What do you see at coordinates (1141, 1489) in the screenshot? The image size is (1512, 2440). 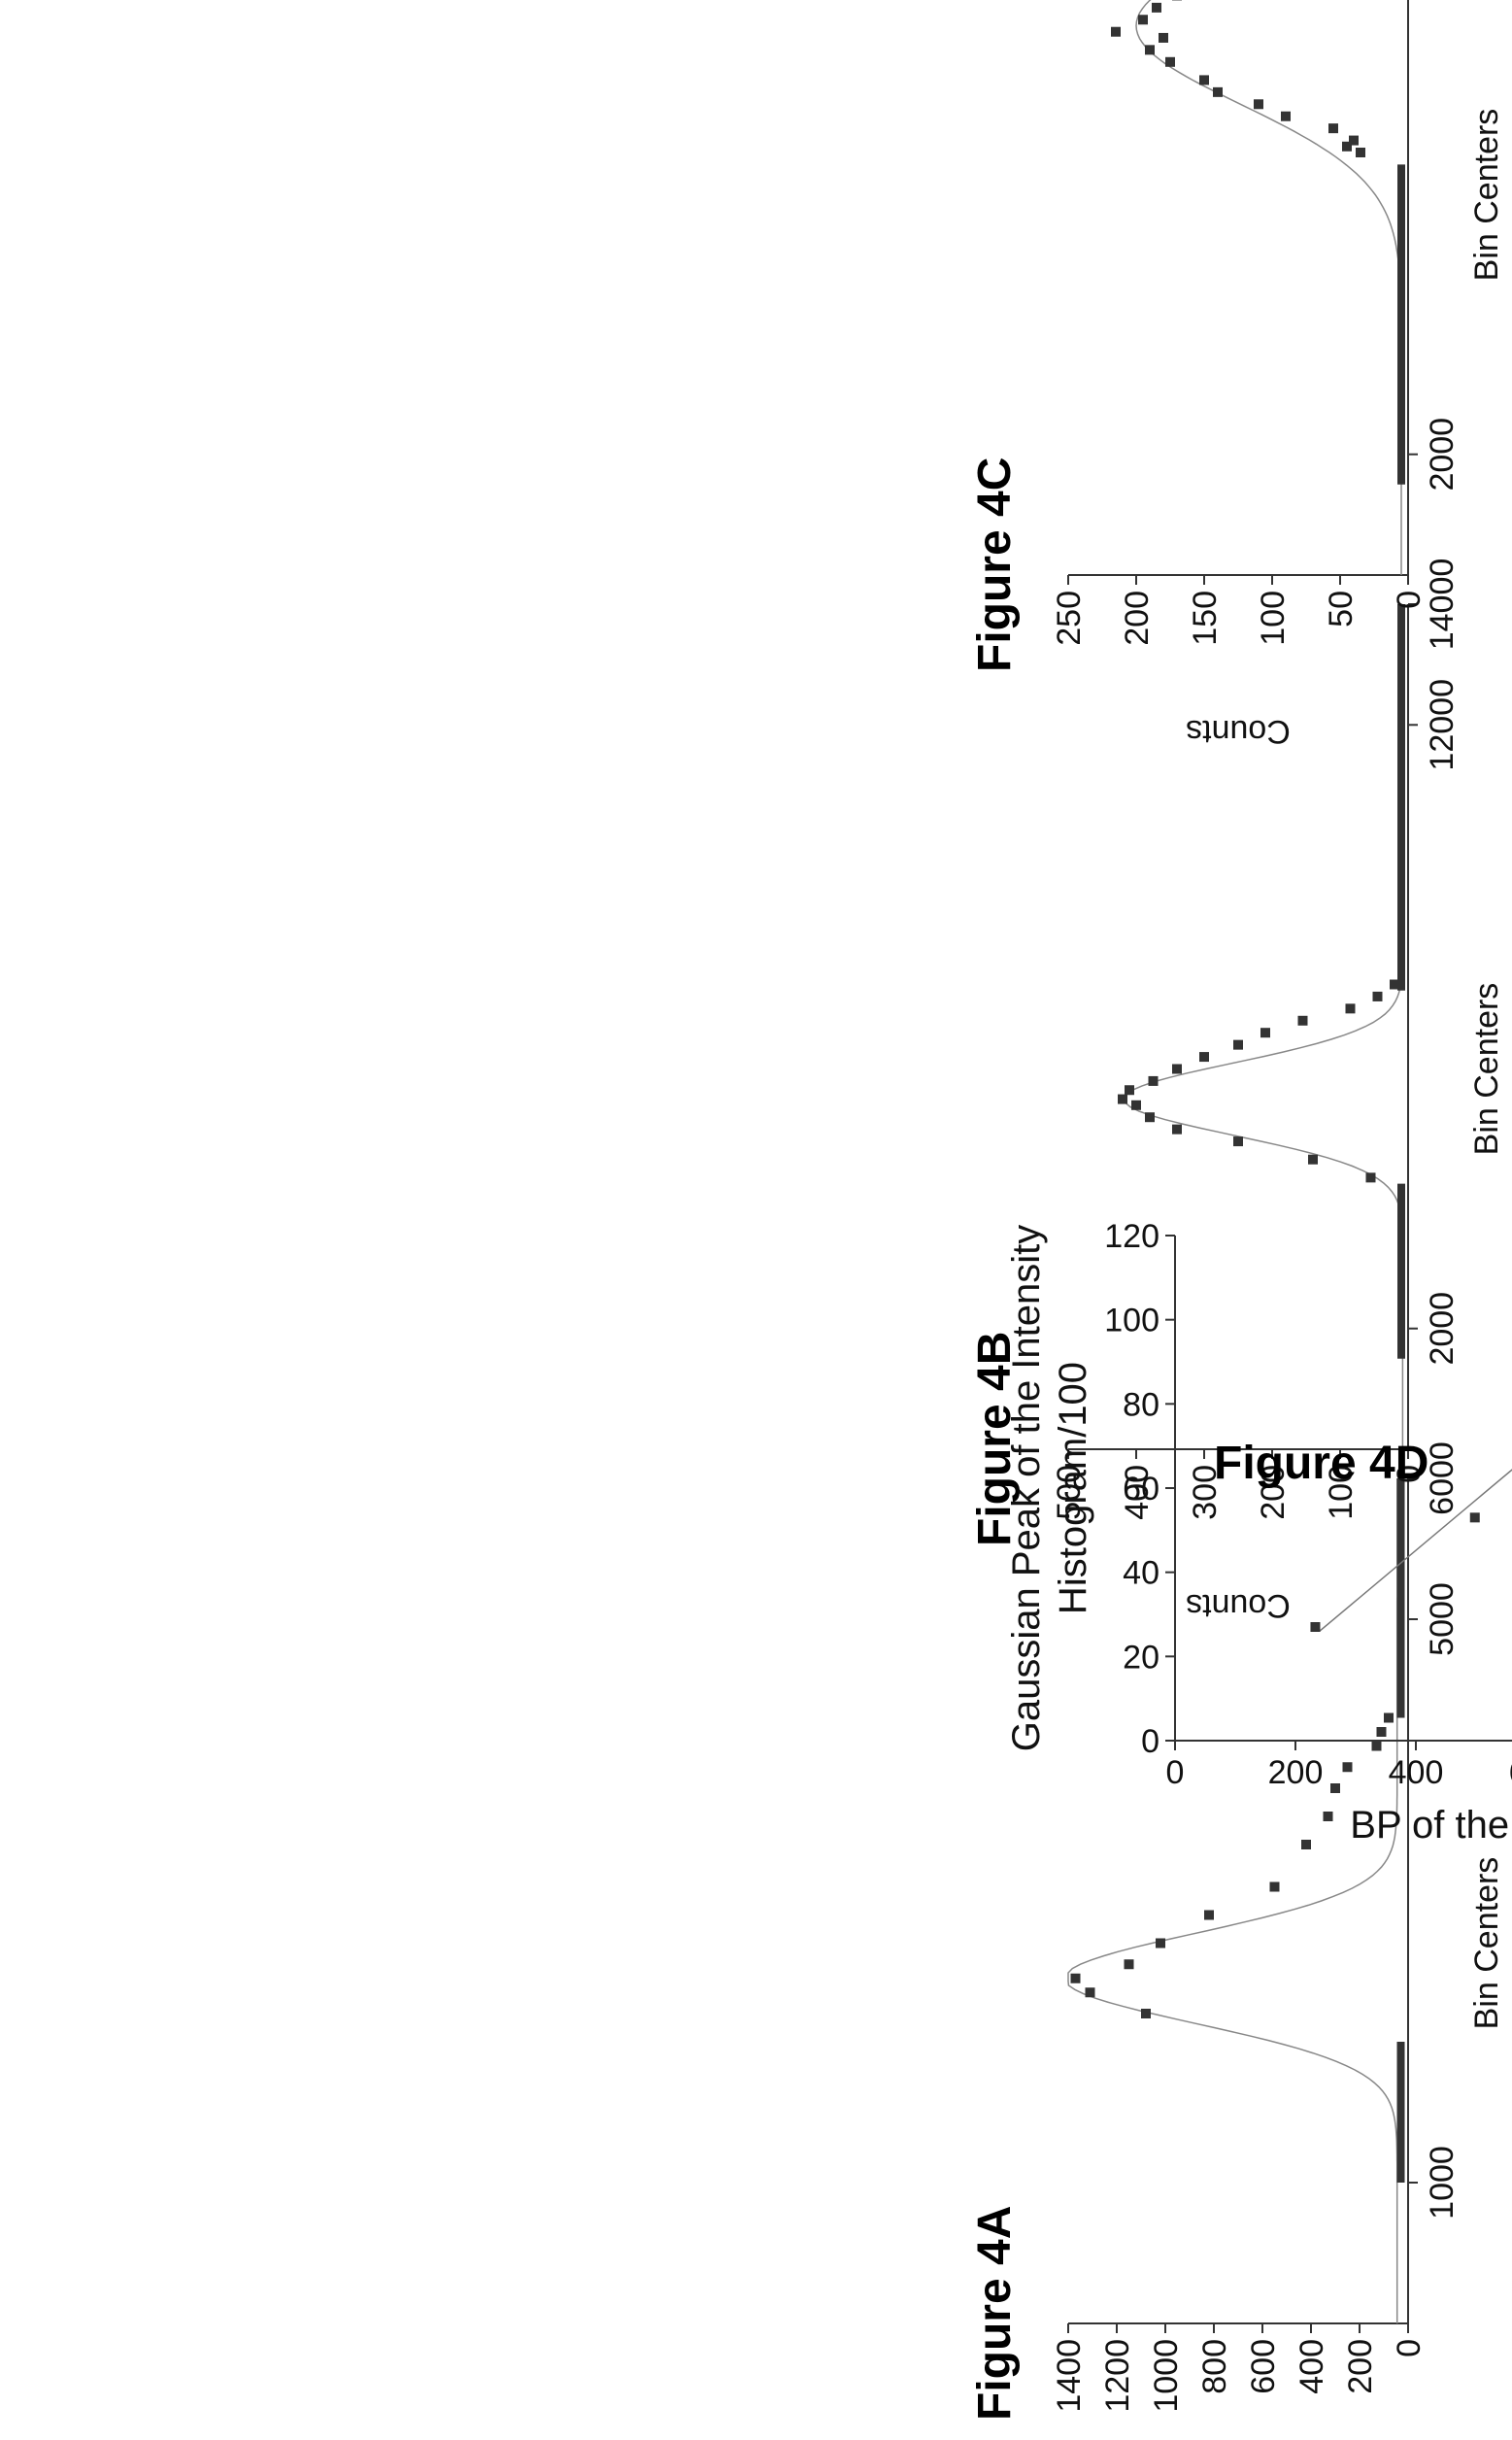 I see `y-tick-label: 60` at bounding box center [1141, 1489].